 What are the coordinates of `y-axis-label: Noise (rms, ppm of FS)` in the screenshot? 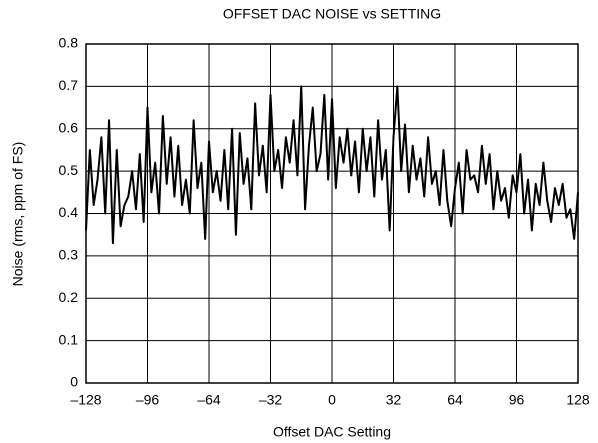 It's located at (18, 214).